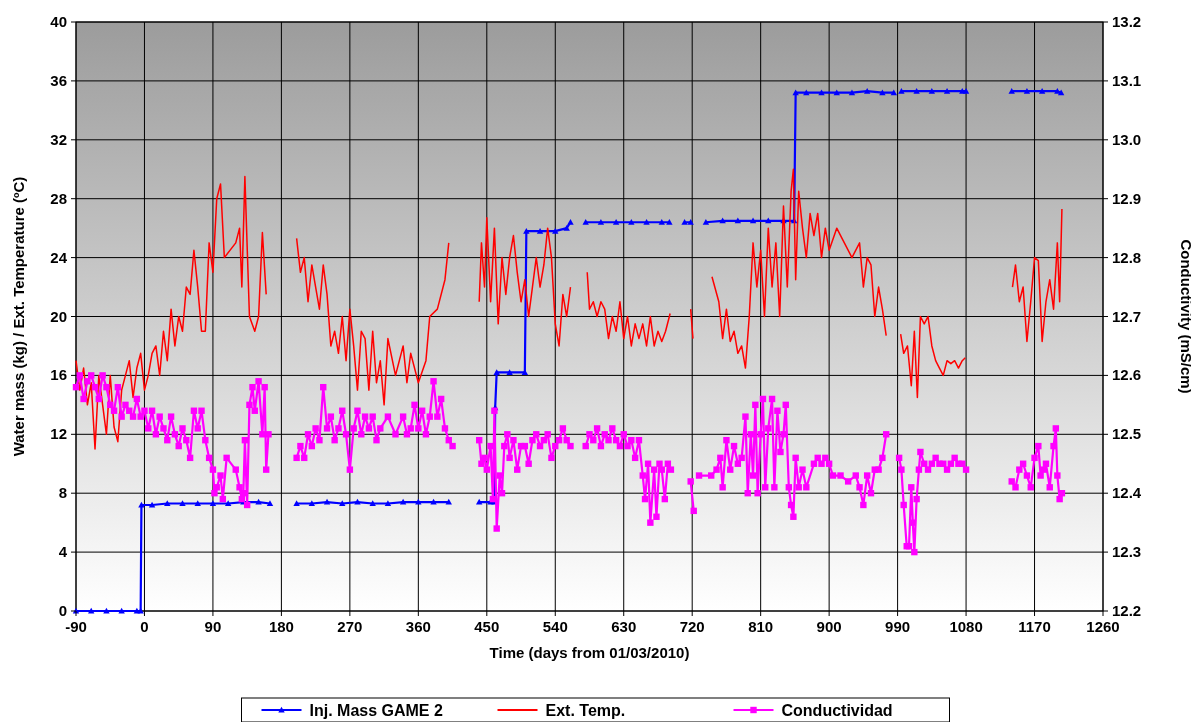 The image size is (1191, 722). What do you see at coordinates (589, 652) in the screenshot?
I see `x-axis-title: Time (days from 01/03/2010)` at bounding box center [589, 652].